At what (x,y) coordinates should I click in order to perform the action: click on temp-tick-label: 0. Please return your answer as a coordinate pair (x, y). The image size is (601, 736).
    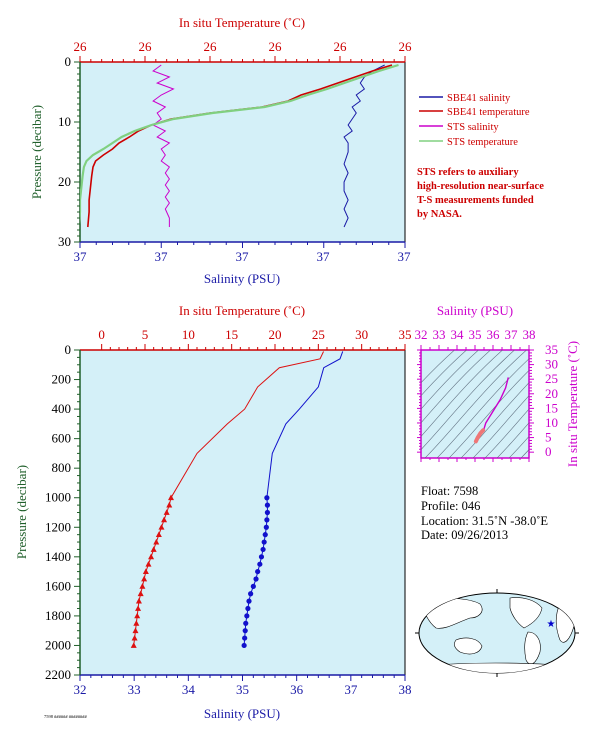
    Looking at the image, I should click on (101, 334).